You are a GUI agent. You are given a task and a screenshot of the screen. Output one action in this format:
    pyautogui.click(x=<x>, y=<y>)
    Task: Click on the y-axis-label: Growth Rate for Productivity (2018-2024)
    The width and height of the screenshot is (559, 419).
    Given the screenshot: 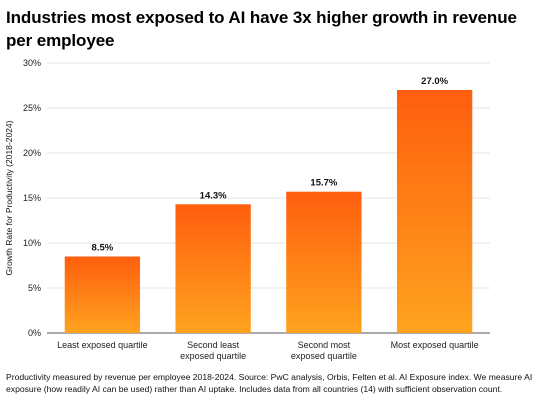 What is the action you would take?
    pyautogui.click(x=9, y=197)
    